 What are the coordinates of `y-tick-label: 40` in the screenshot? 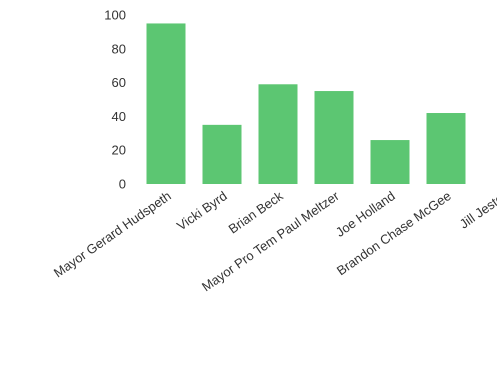 It's located at (119, 116).